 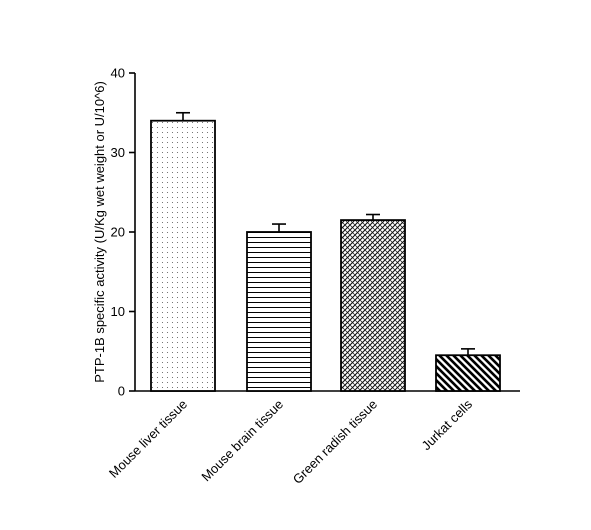 What do you see at coordinates (447, 424) in the screenshot?
I see `x-tick-label: Jurkat cells` at bounding box center [447, 424].